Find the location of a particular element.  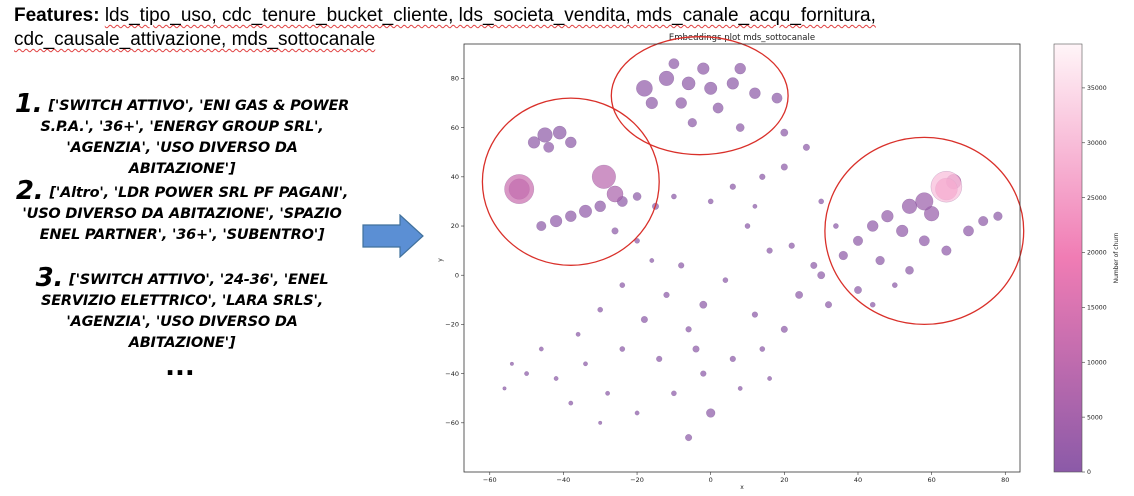

features-label: Features is located at coordinates (54, 15).